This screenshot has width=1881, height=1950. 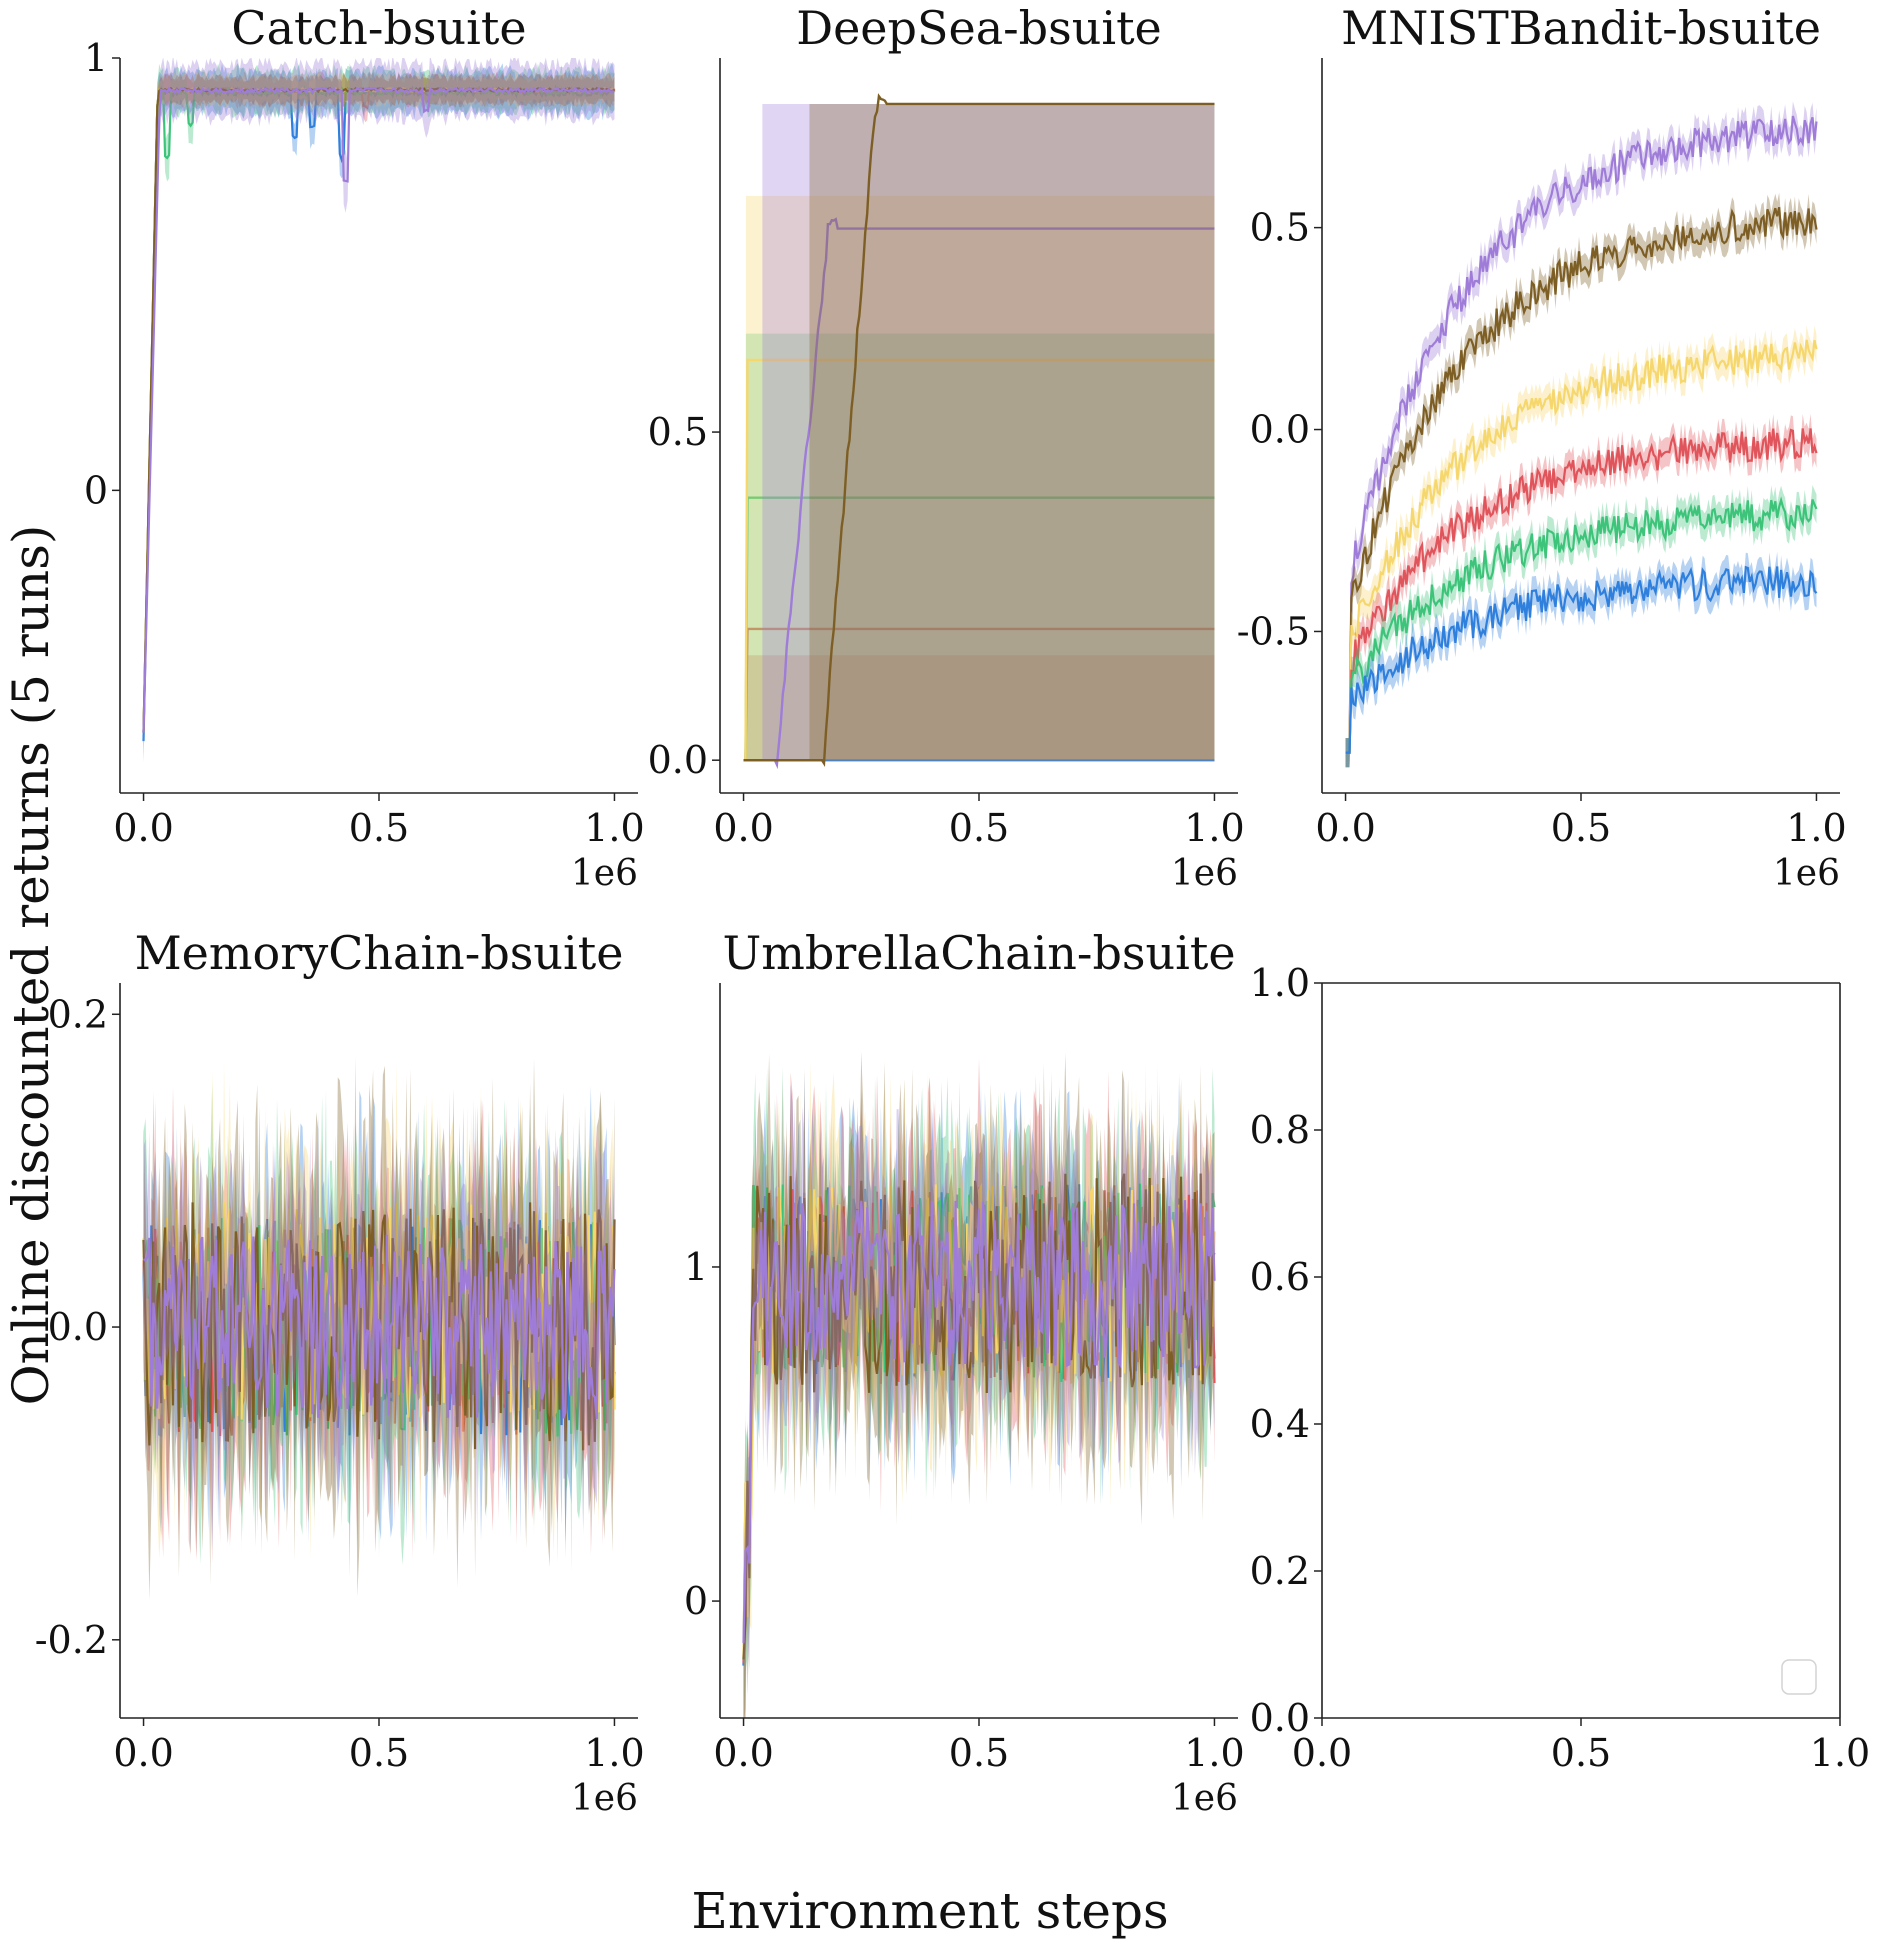 What do you see at coordinates (929, 1911) in the screenshot?
I see `figure-xlabel: Environment steps` at bounding box center [929, 1911].